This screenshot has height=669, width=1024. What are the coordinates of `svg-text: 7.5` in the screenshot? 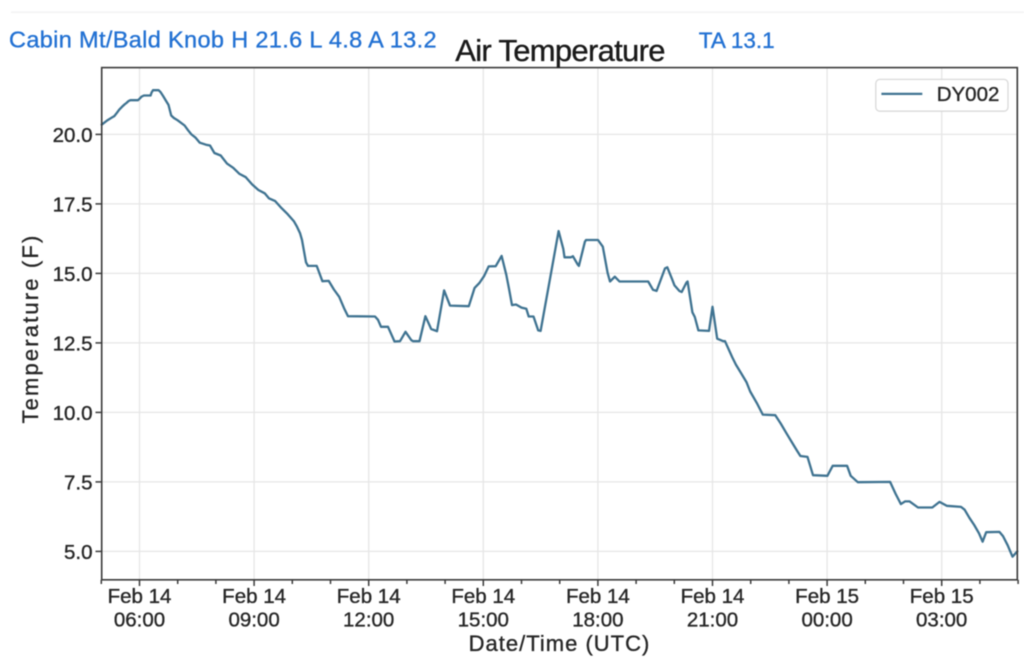 It's located at (78, 482).